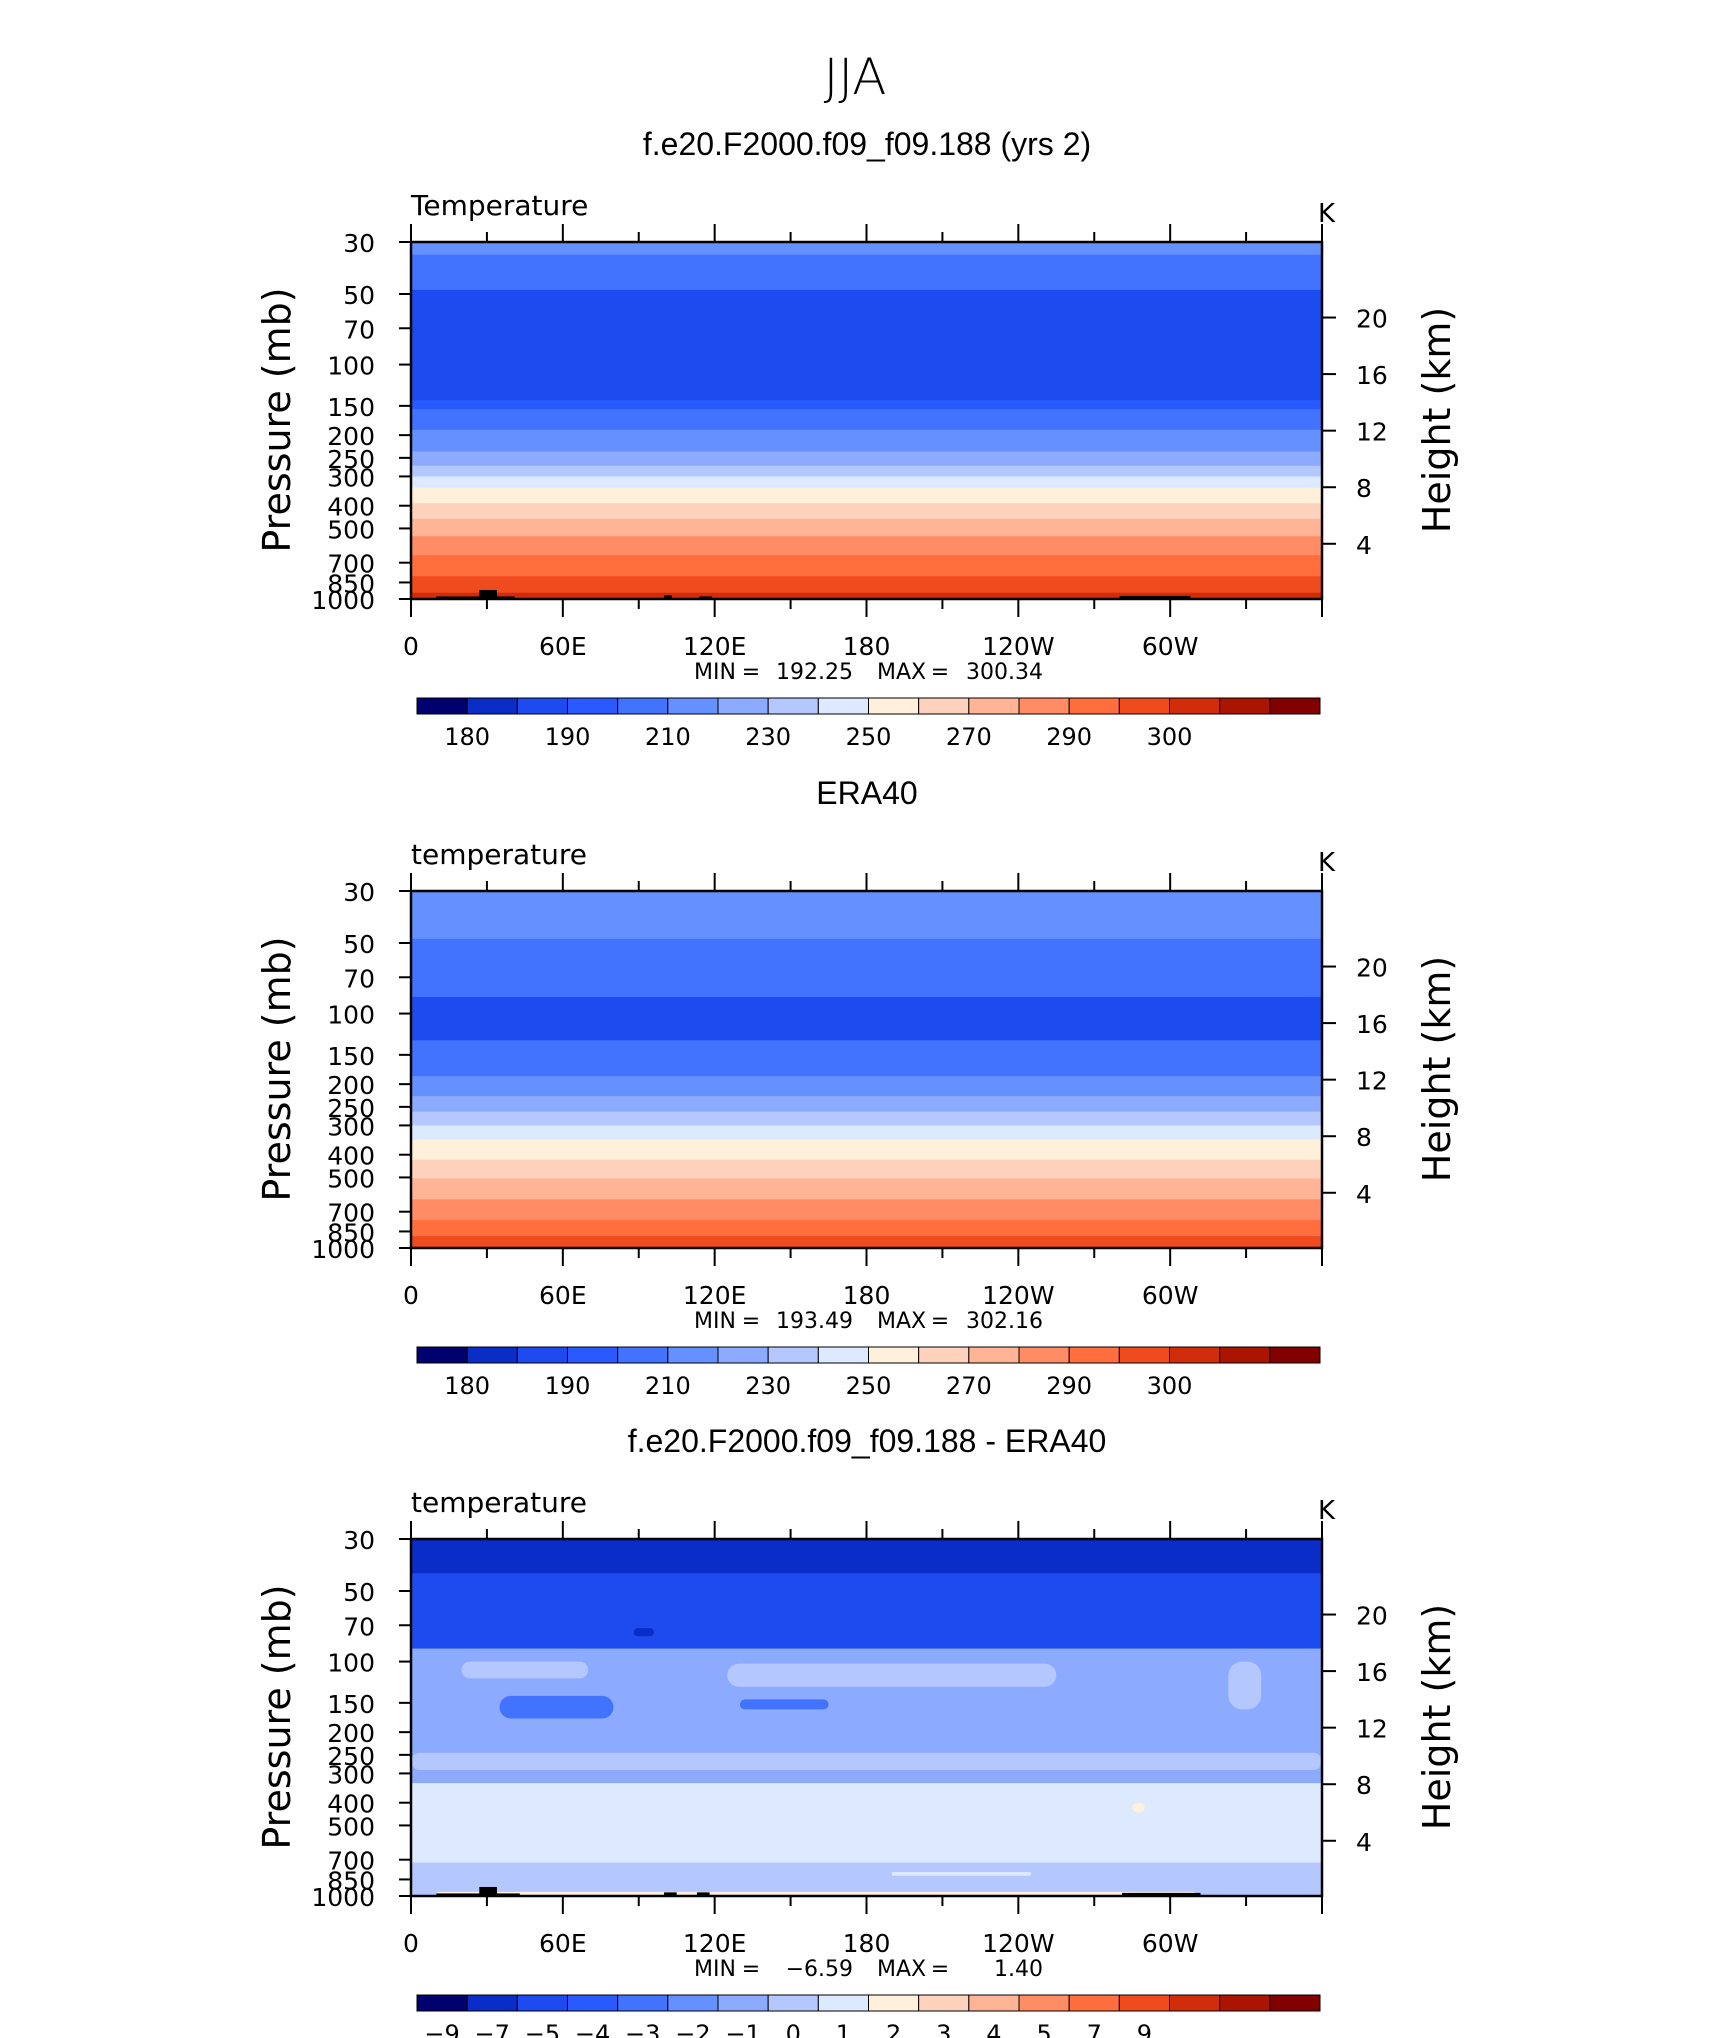  Describe the element at coordinates (1170, 737) in the screenshot. I see `colorbar-label: 300` at that location.